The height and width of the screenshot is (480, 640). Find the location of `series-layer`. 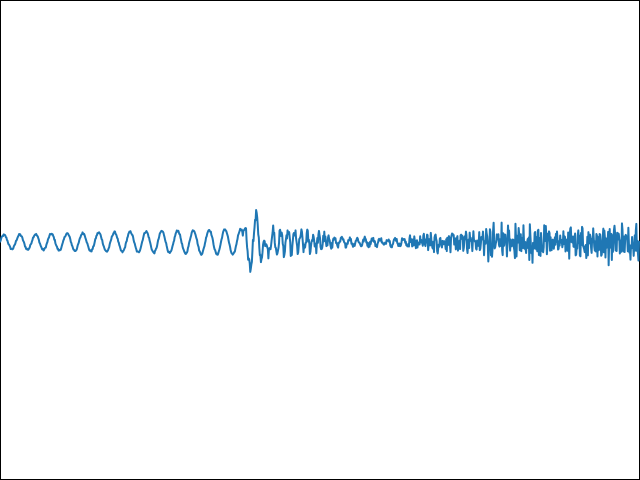

series-layer is located at coordinates (320, 241).